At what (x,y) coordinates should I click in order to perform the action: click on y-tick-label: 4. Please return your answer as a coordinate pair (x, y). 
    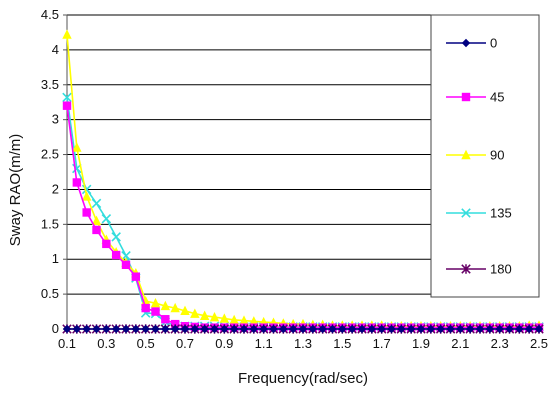
    Looking at the image, I should click on (55, 49).